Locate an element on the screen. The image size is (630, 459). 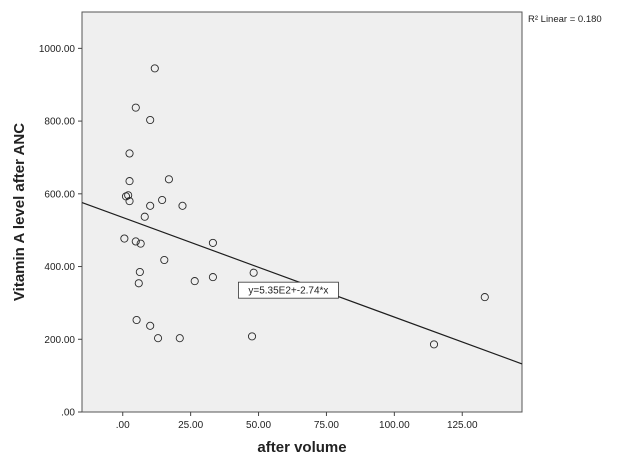
x-tick-label: 100.00 is located at coordinates (394, 425).